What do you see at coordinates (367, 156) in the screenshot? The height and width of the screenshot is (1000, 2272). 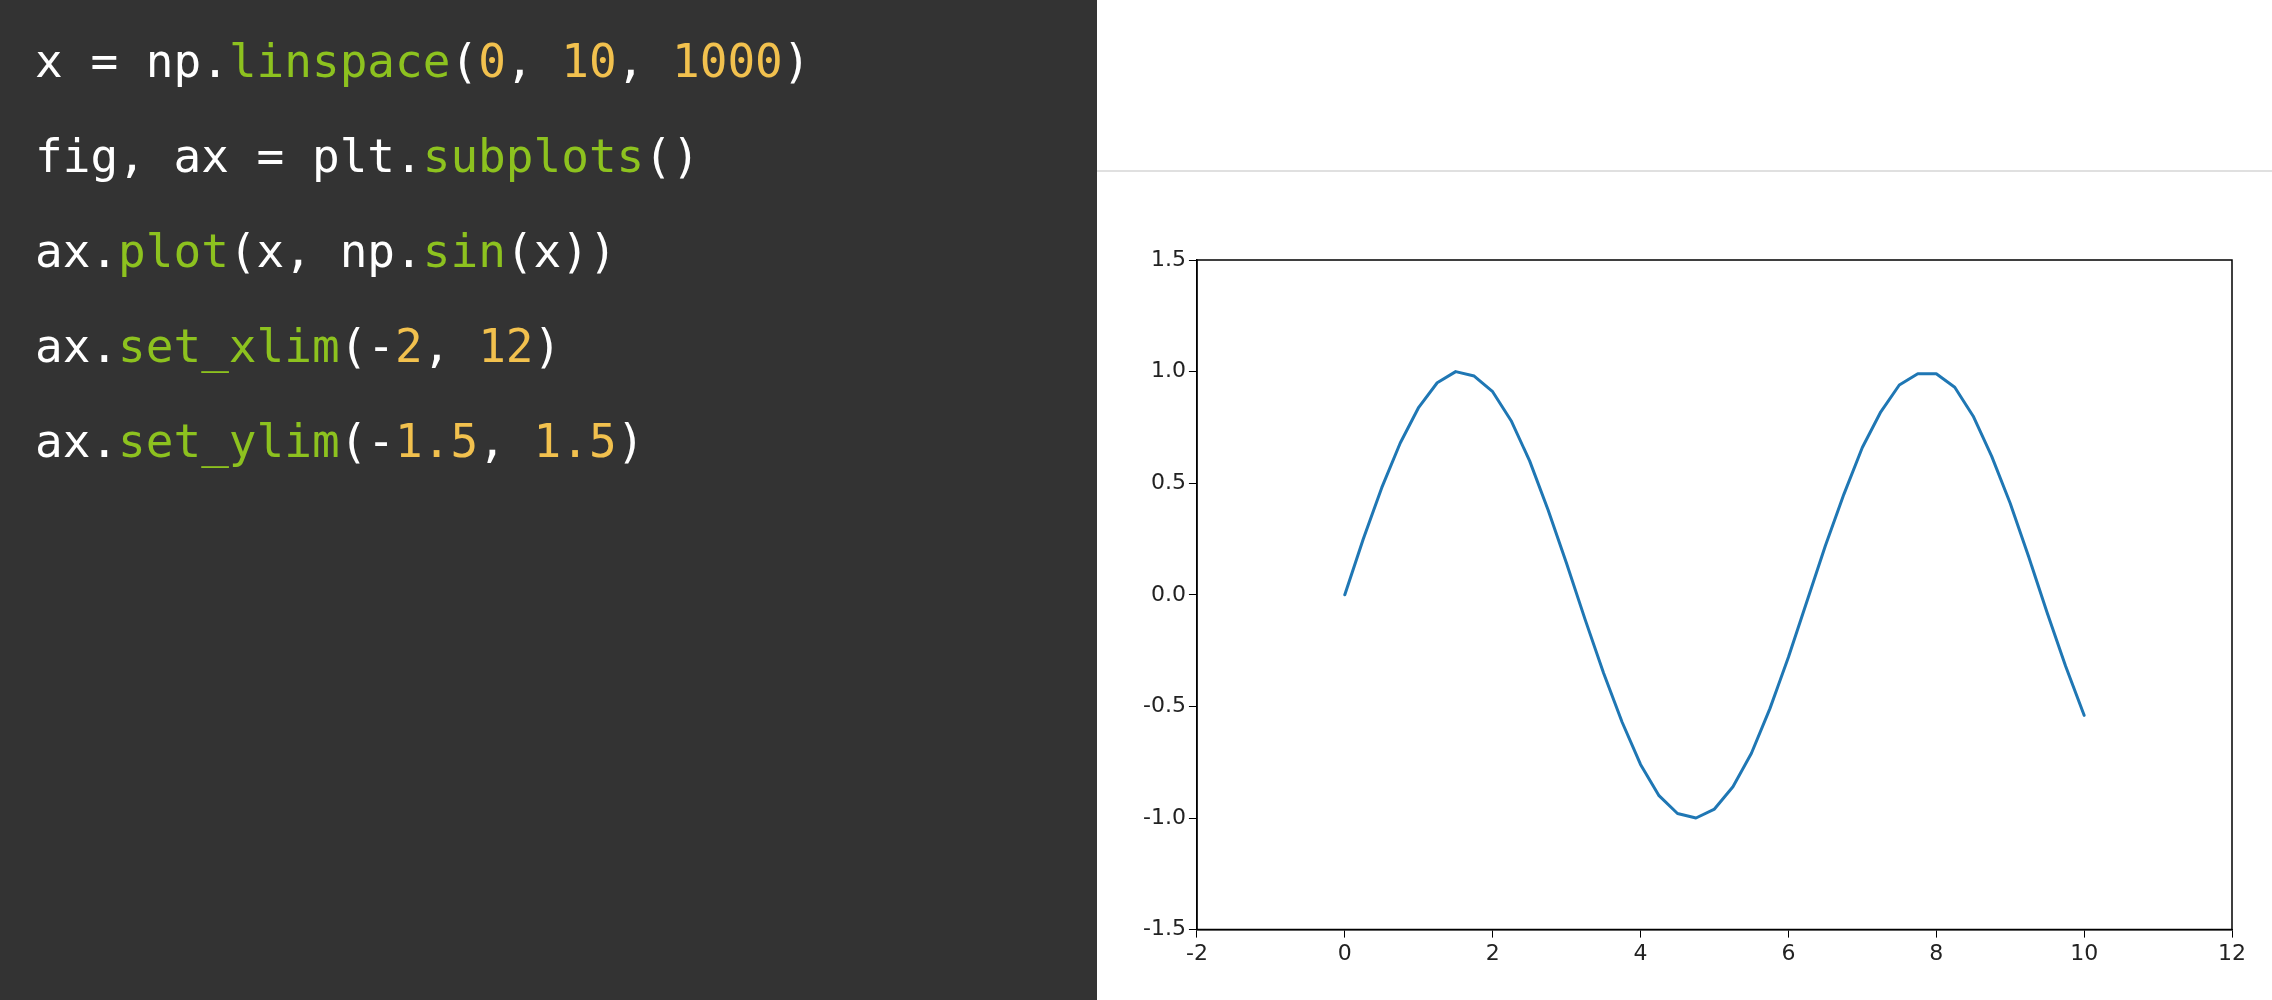 I see `text: fig, ax = plt.subplots()` at bounding box center [367, 156].